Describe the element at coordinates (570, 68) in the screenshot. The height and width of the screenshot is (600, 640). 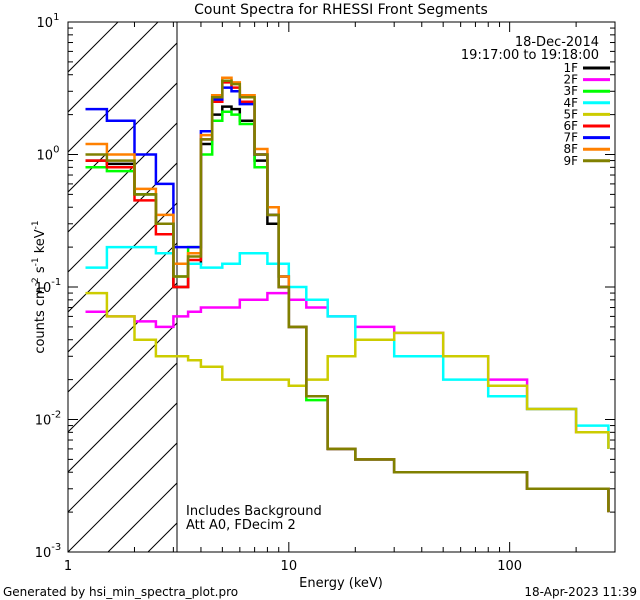
I see `legend-label: 1F` at that location.